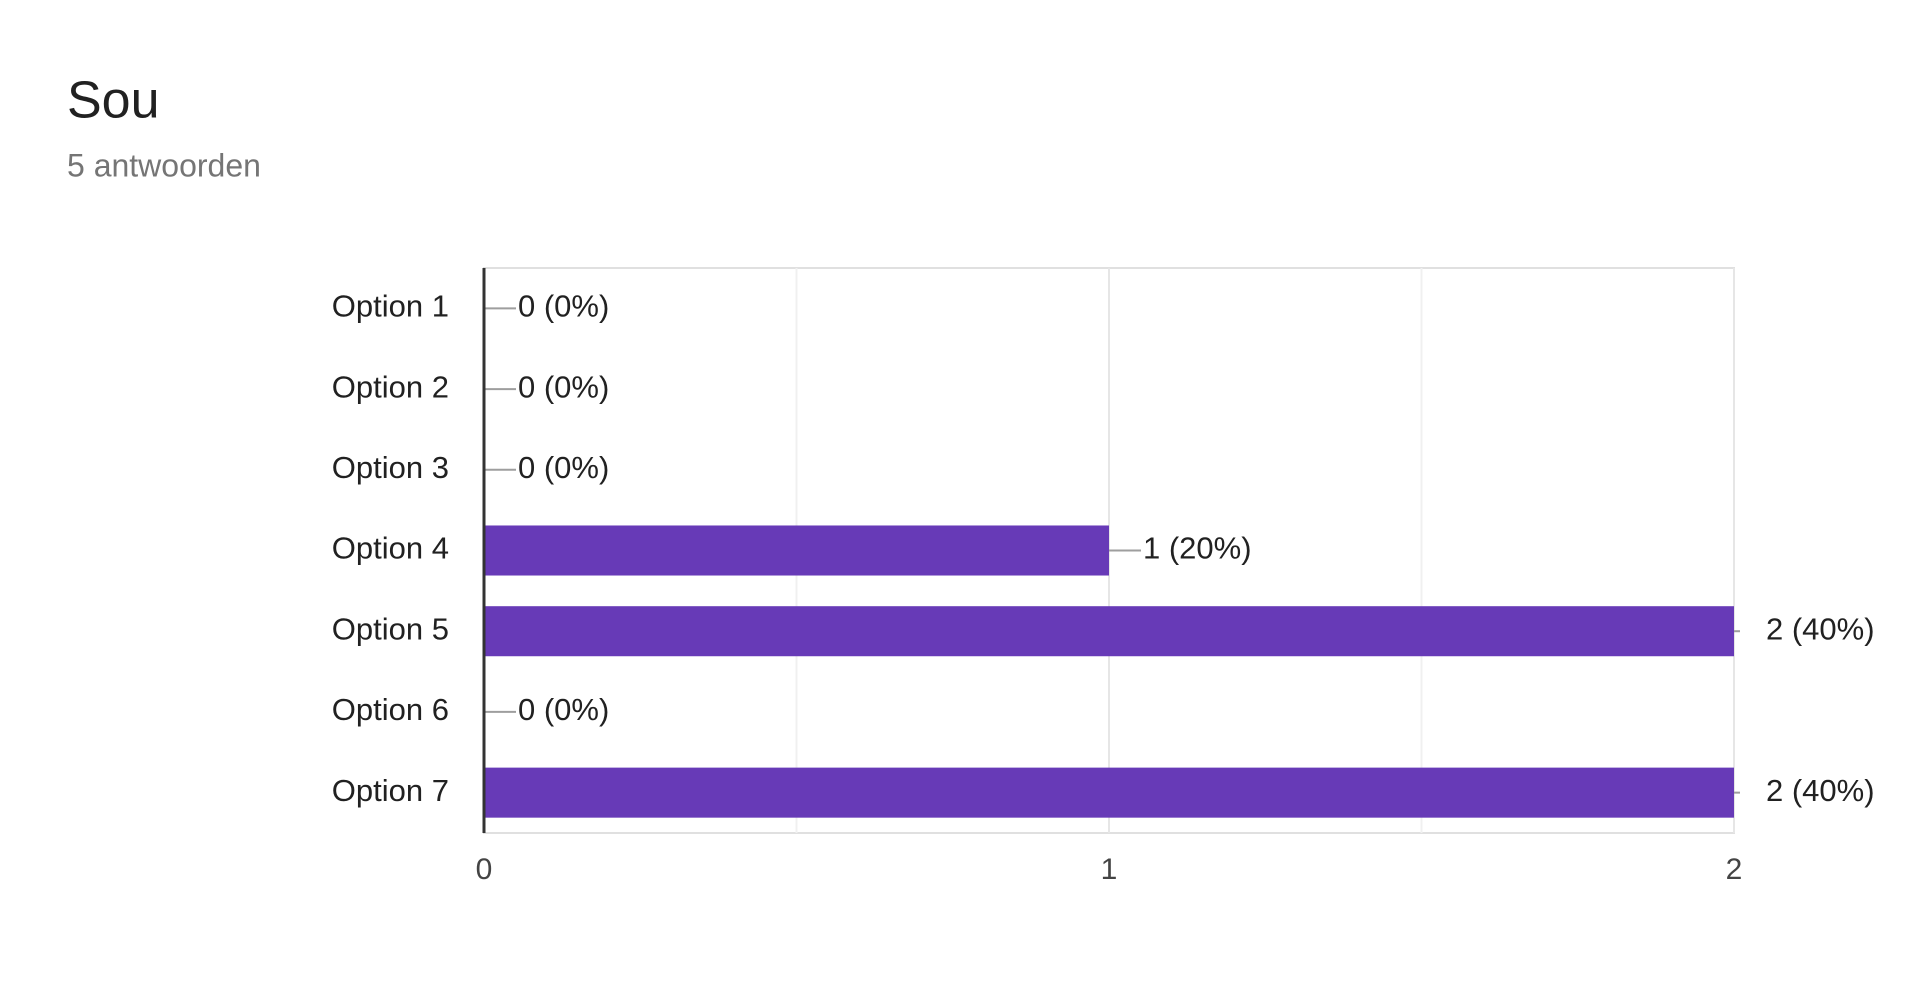 This screenshot has width=1920, height=996. What do you see at coordinates (390, 306) in the screenshot?
I see `y-tick-label: Option 1` at bounding box center [390, 306].